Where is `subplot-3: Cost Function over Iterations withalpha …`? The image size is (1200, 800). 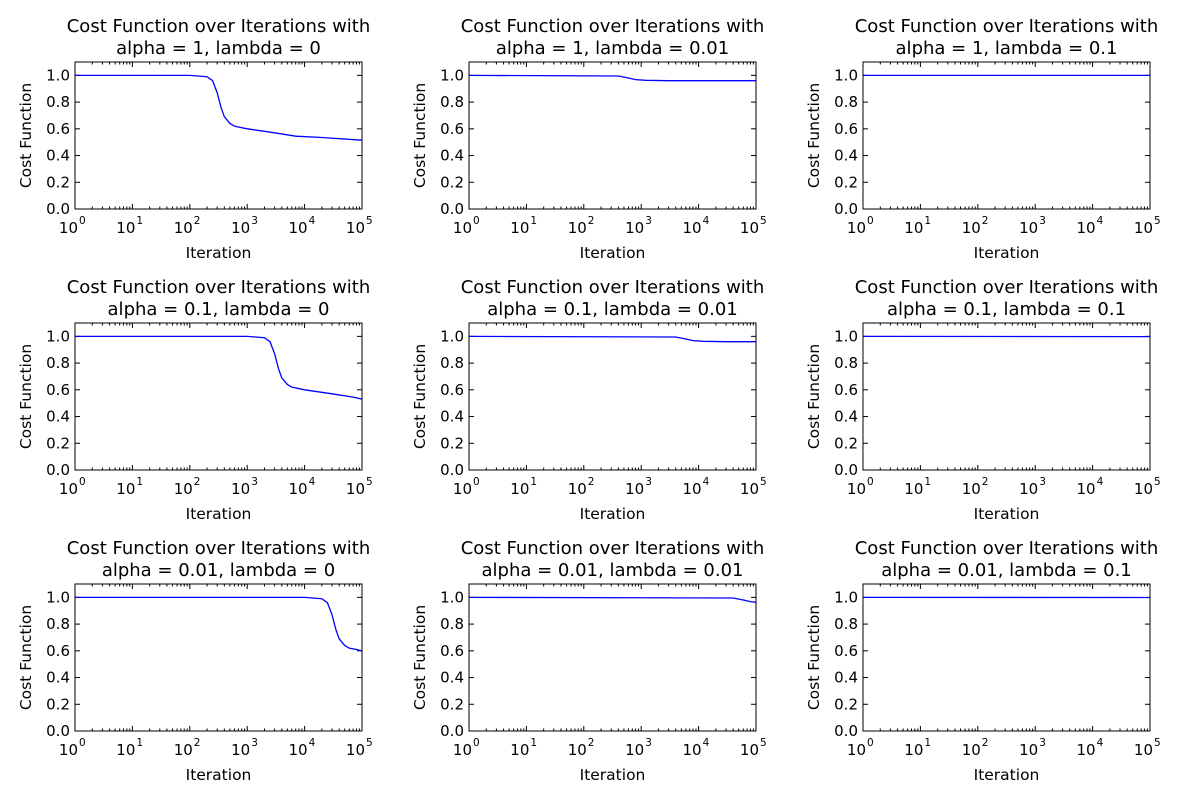
subplot-3: Cost Function over Iterations withalpha … is located at coordinates (983, 139).